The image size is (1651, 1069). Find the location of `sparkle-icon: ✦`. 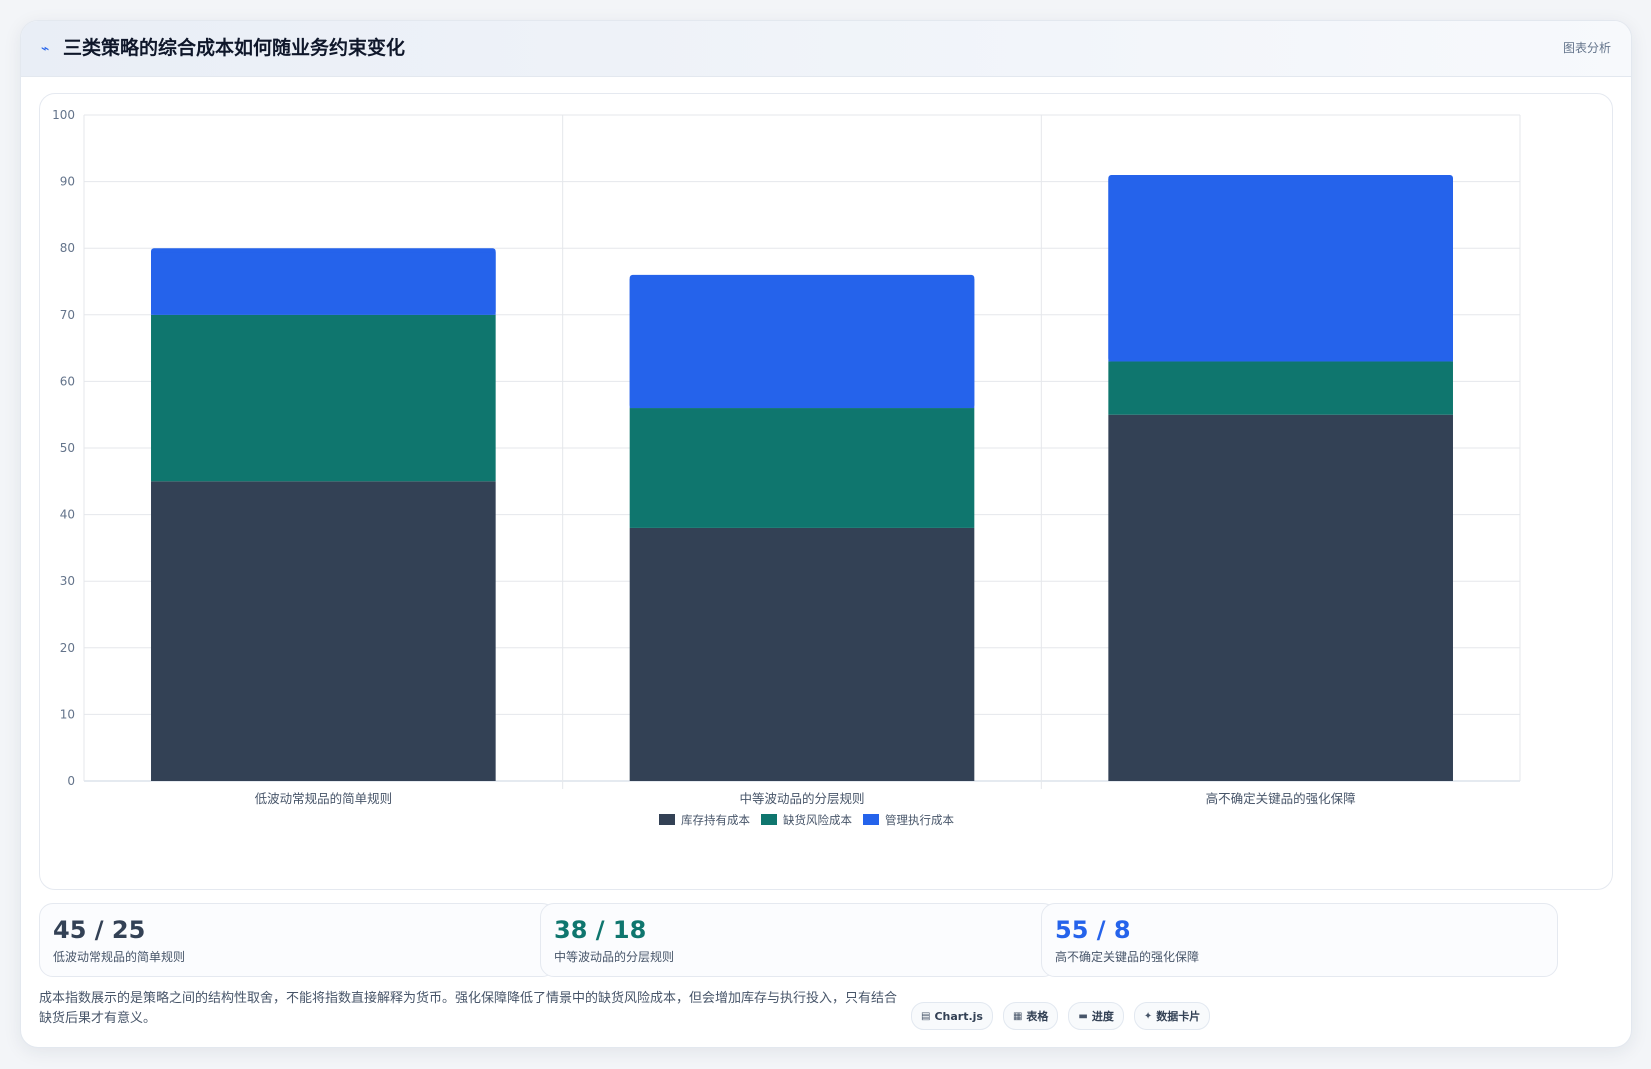

sparkle-icon: ✦ is located at coordinates (1148, 1016).